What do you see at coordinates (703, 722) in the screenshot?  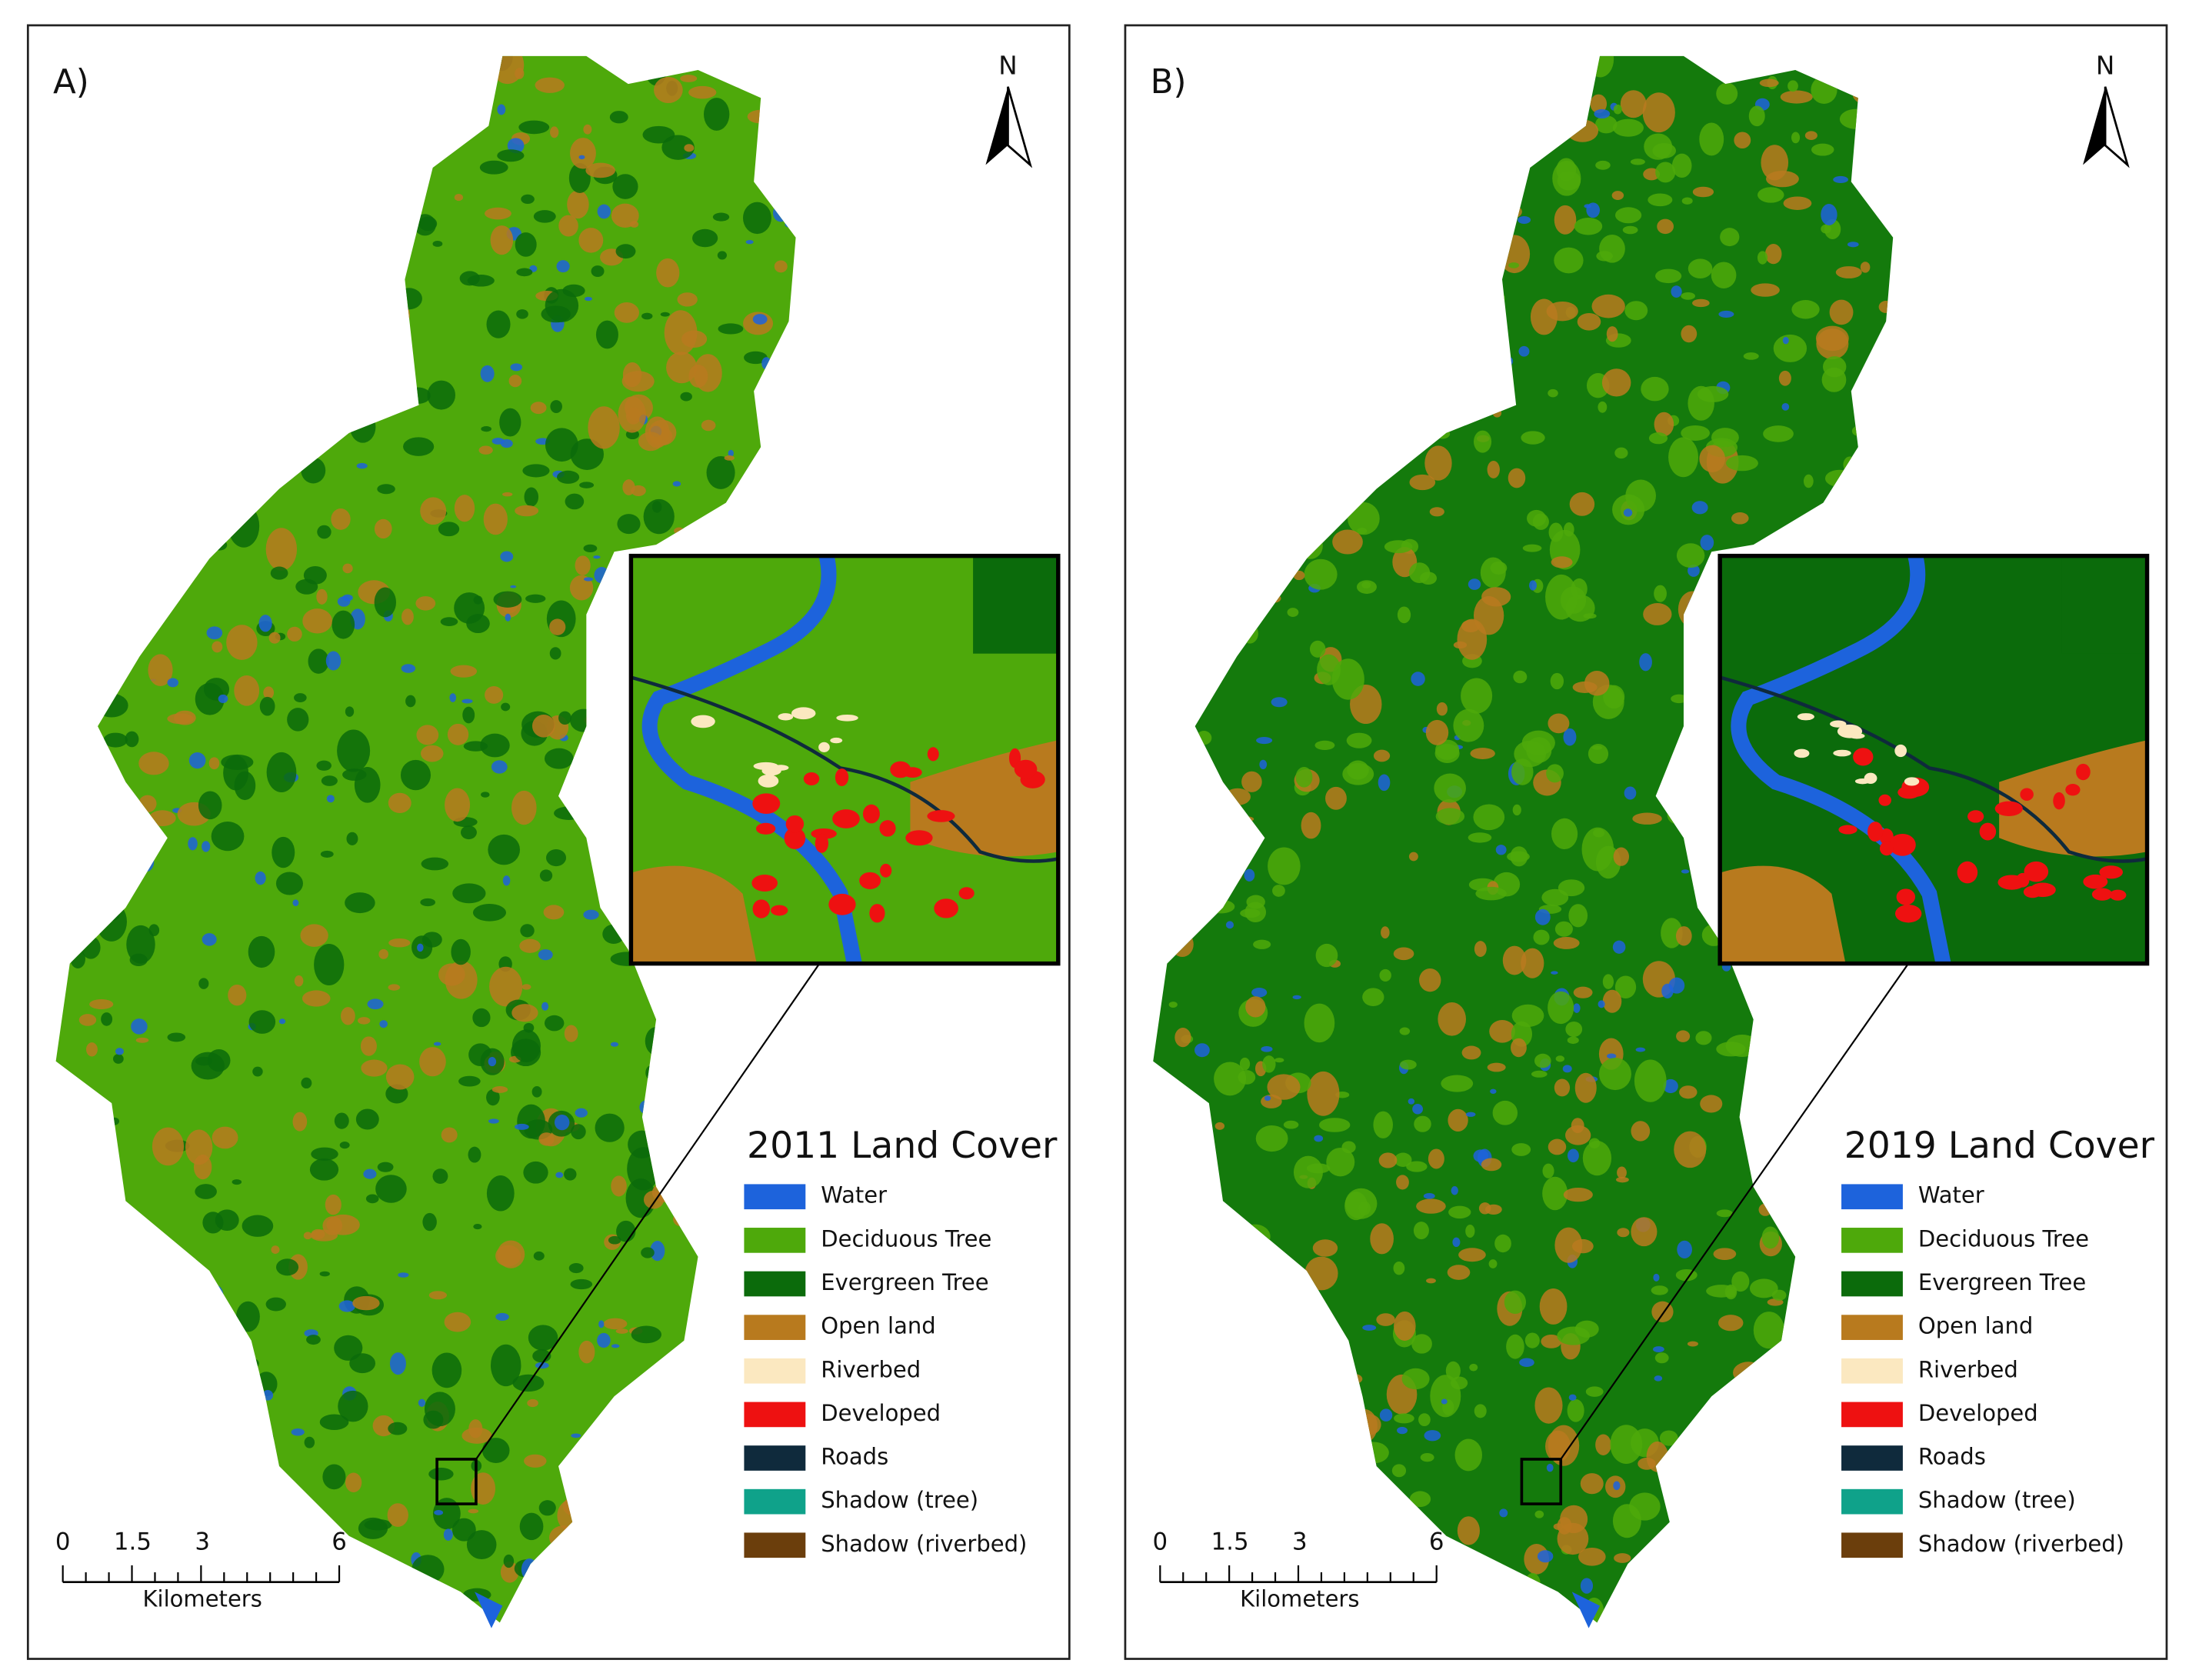 I see `inset-riverbed` at bounding box center [703, 722].